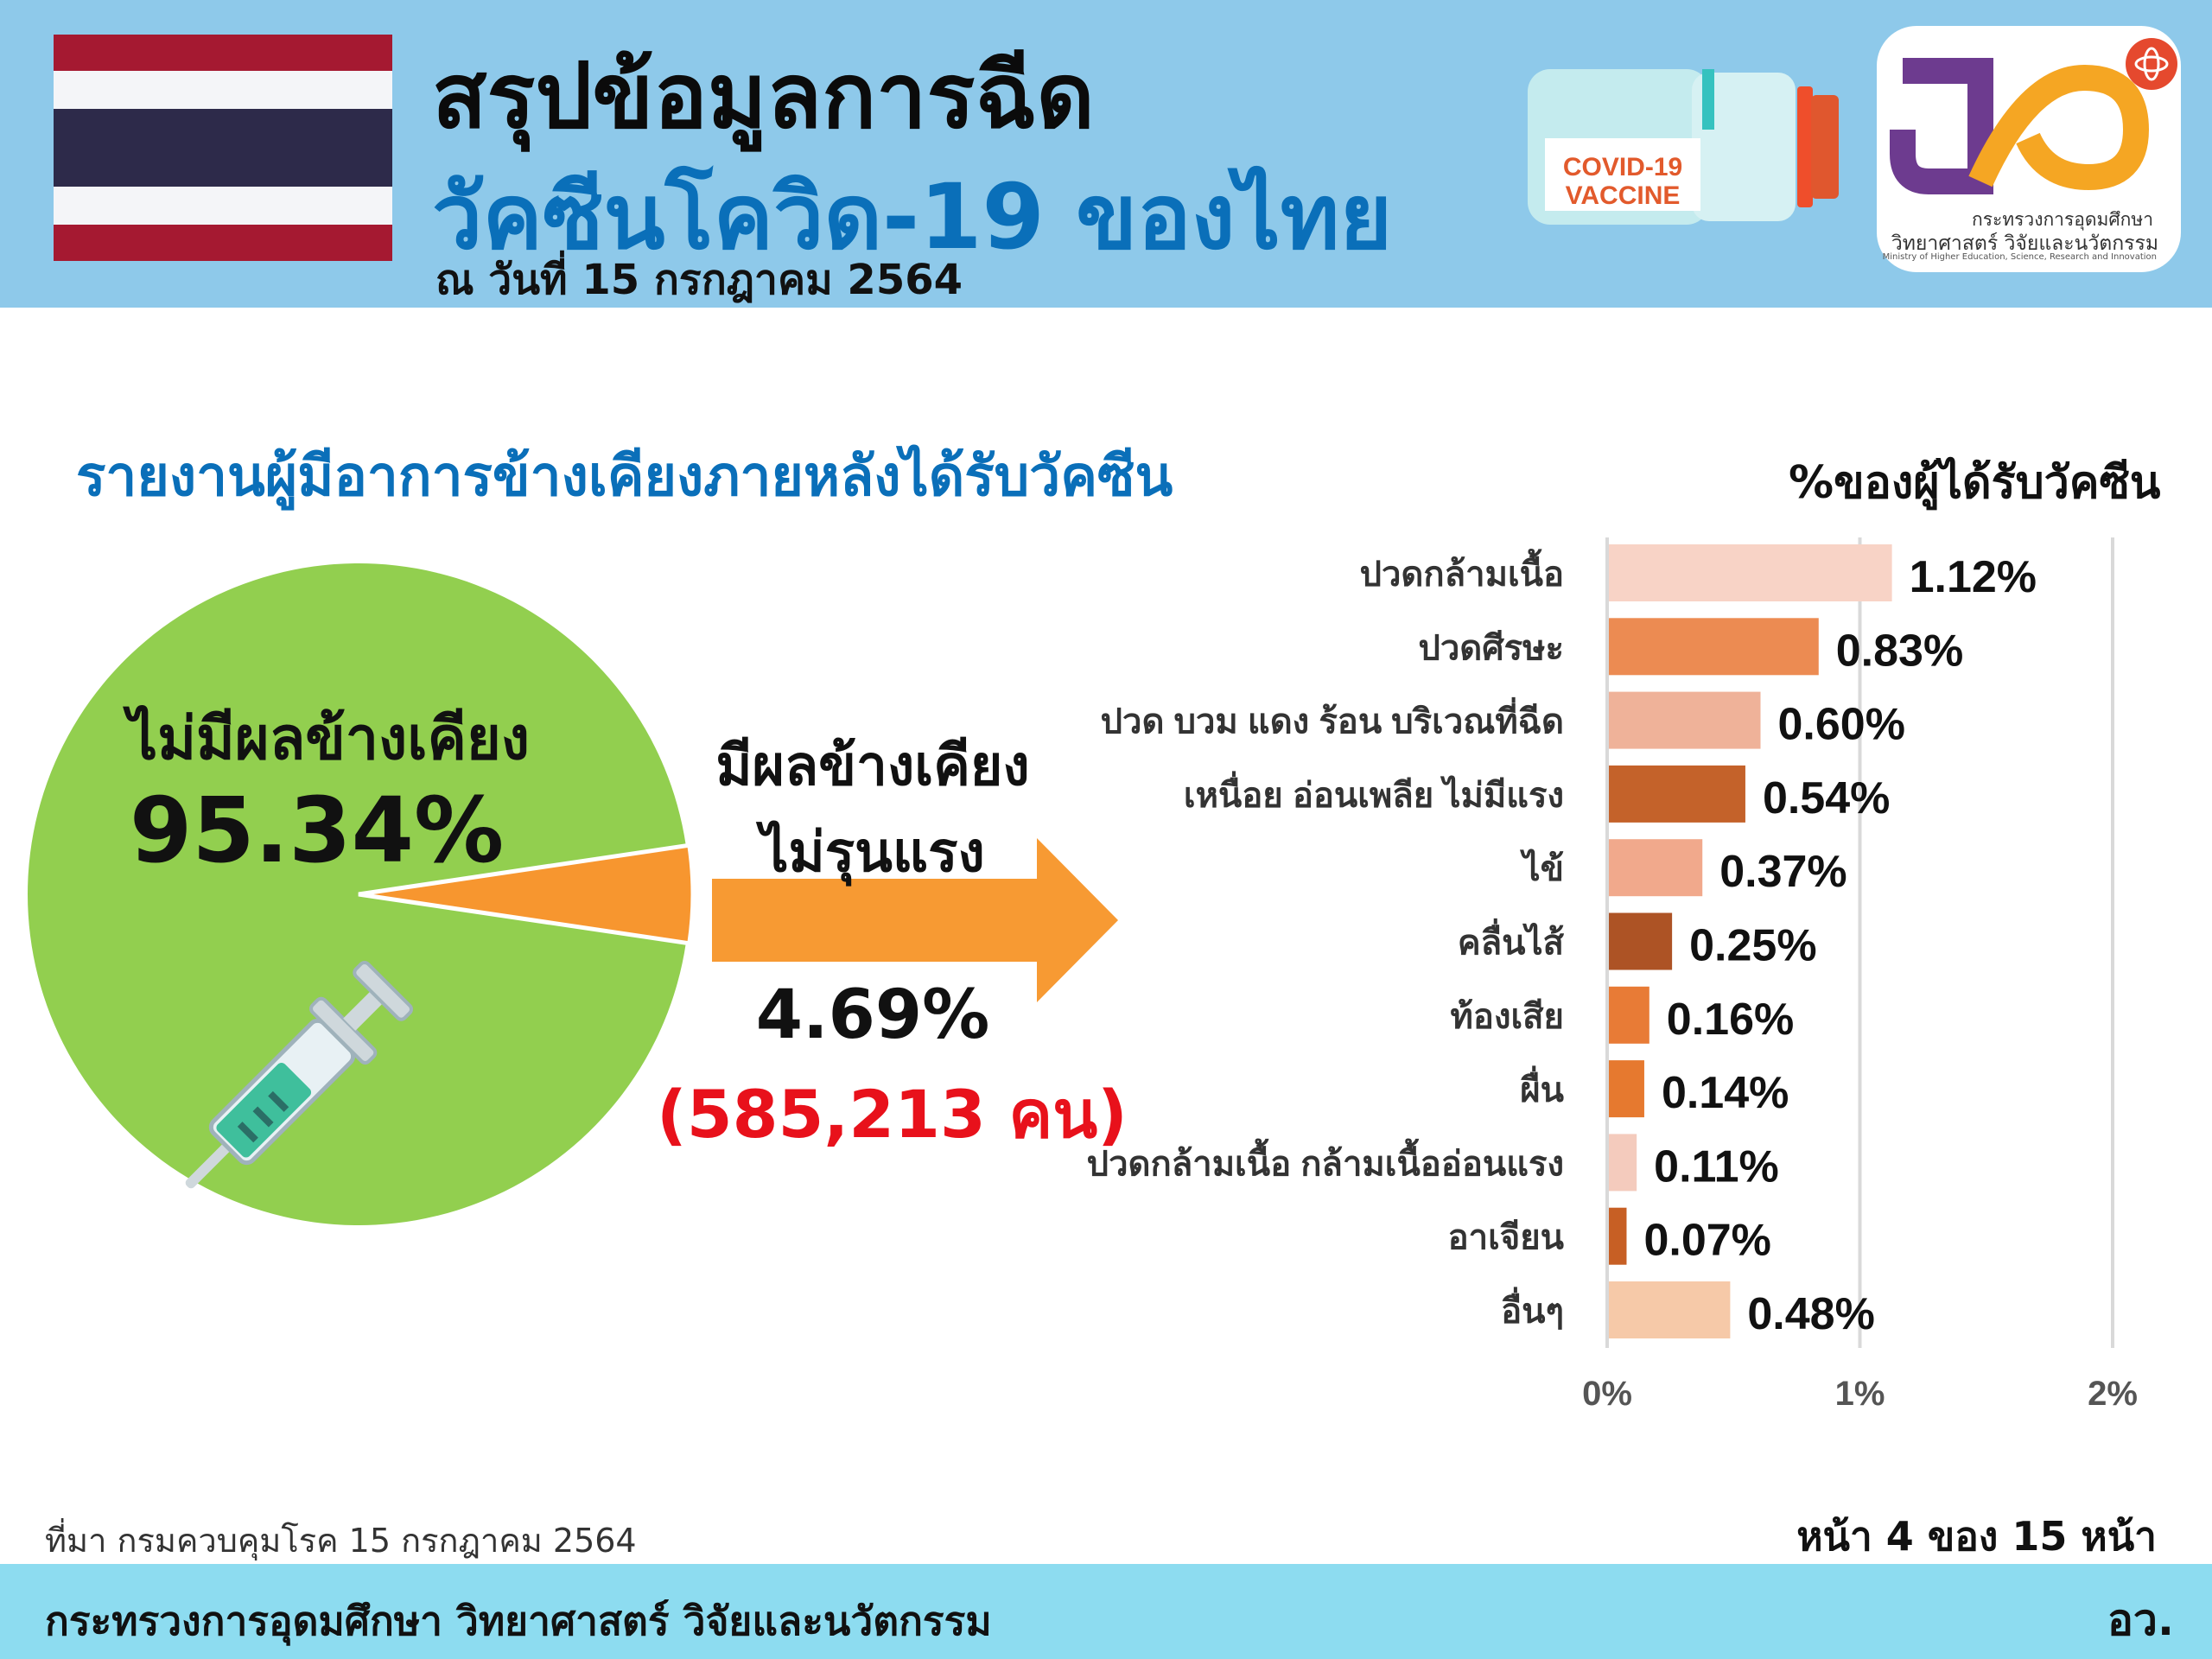 This screenshot has width=2212, height=1659. Describe the element at coordinates (1716, 1166) in the screenshot. I see `value-label: 0.11%` at that location.